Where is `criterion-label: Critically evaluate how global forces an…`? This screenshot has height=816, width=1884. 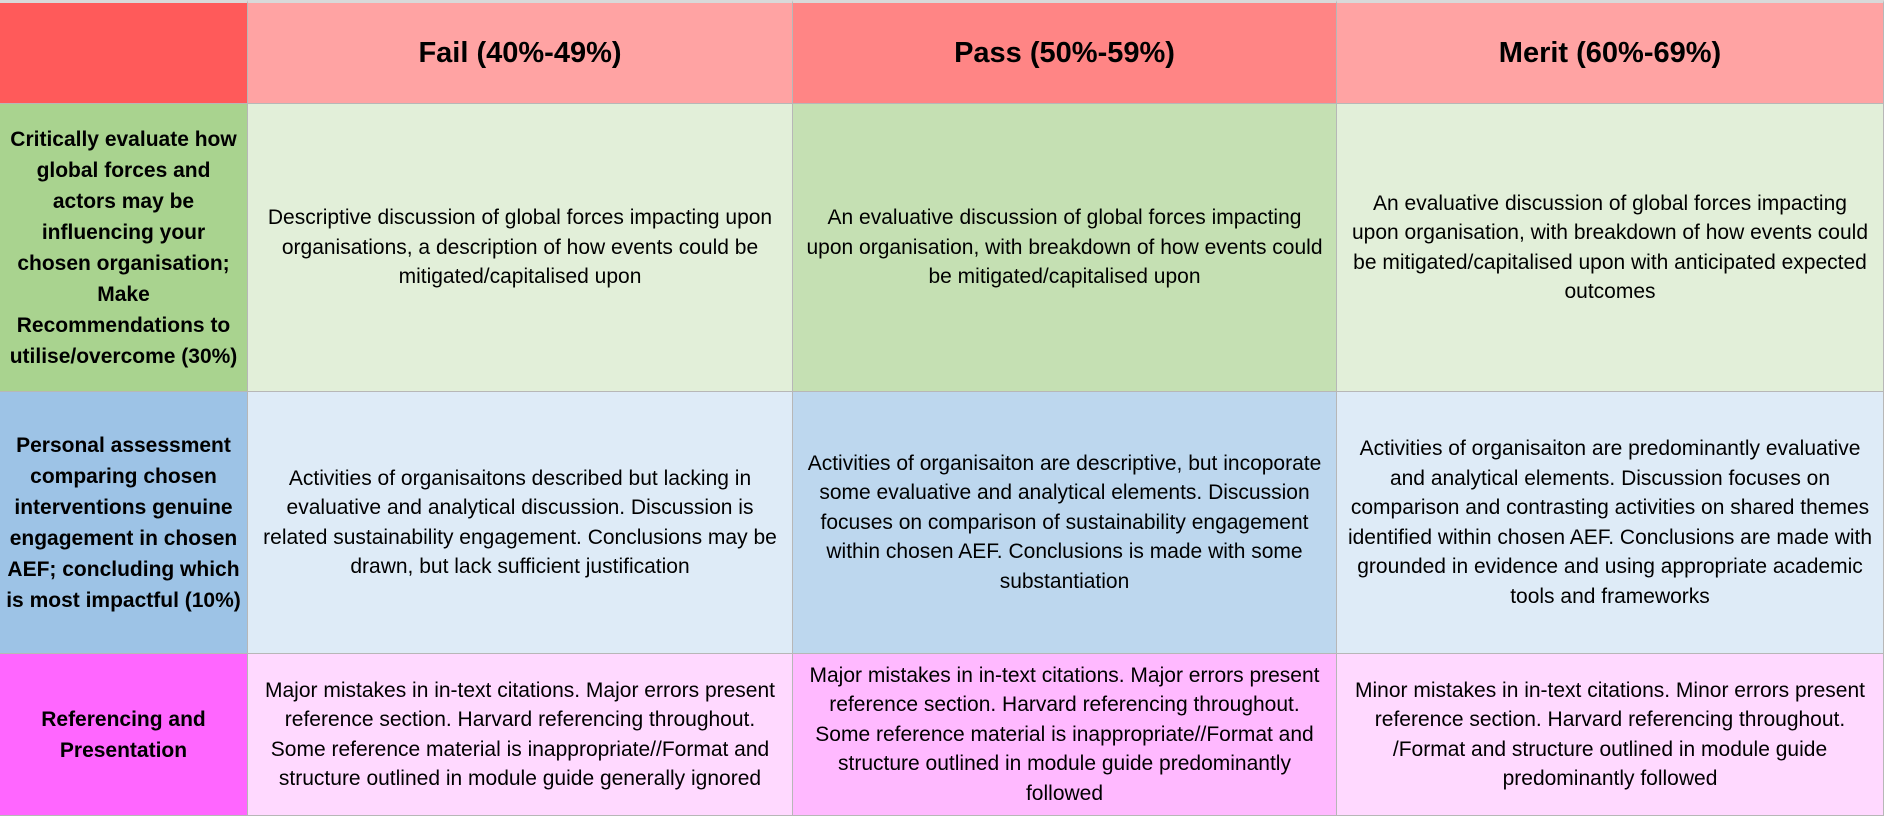
criterion-label: Critically evaluate how global forces an… is located at coordinates (123, 247).